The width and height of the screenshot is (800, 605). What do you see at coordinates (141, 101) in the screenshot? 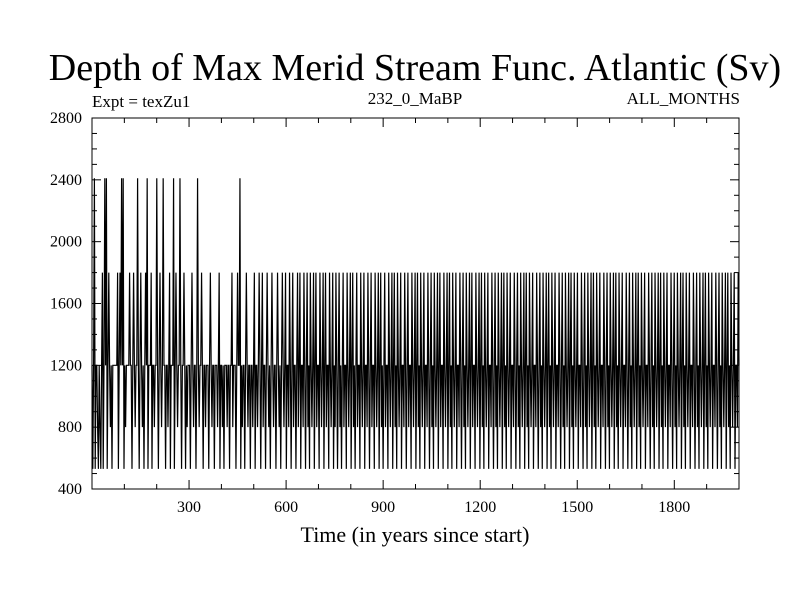
I see `subtitle-left: Expt = texZu1` at bounding box center [141, 101].